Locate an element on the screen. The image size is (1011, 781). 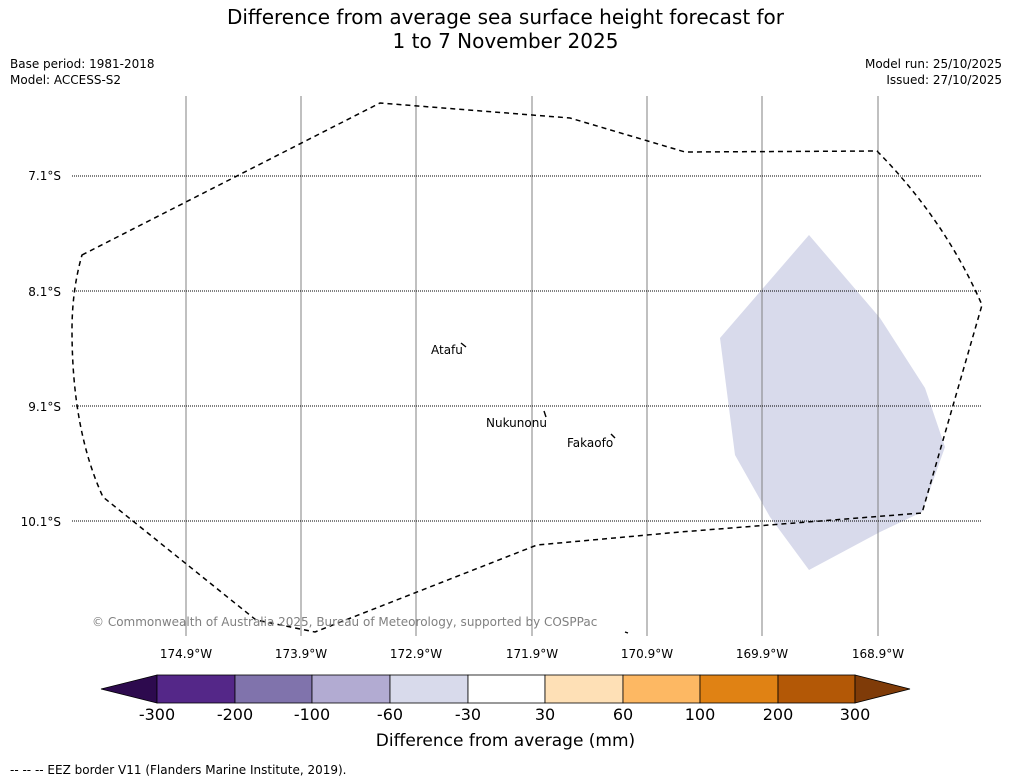
colorbar-tick: 300 is located at coordinates (855, 714).